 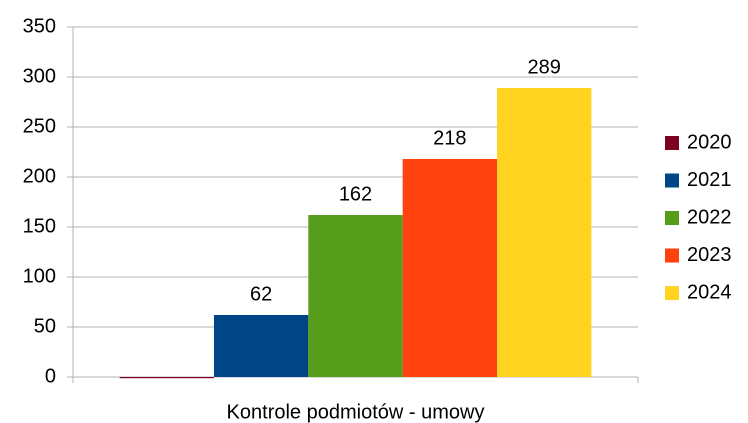 I want to click on y-tick-label: 0, so click(x=50, y=376).